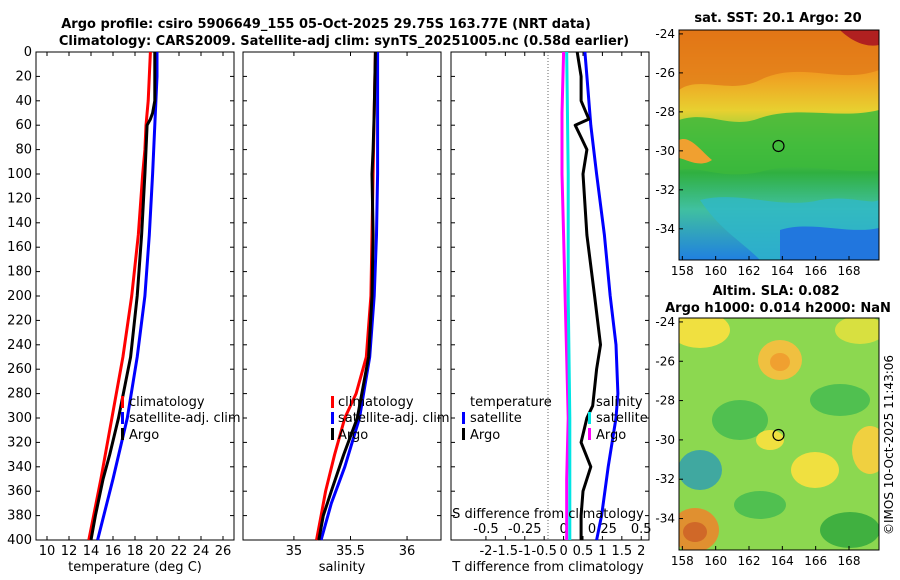  What do you see at coordinates (19, 247) in the screenshot?
I see `depth-tick-label: 160` at bounding box center [19, 247].